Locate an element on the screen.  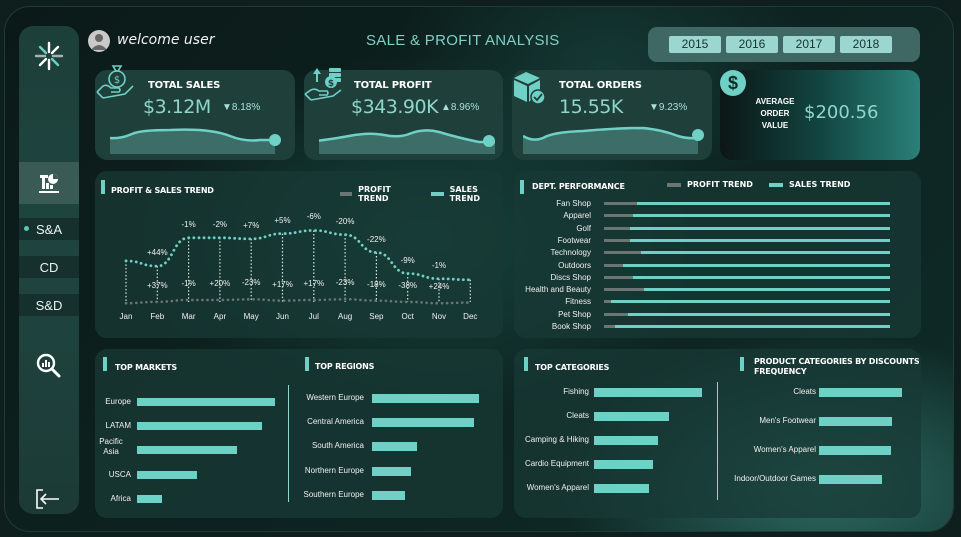
dept-row: Book Shop is located at coordinates (717, 327).